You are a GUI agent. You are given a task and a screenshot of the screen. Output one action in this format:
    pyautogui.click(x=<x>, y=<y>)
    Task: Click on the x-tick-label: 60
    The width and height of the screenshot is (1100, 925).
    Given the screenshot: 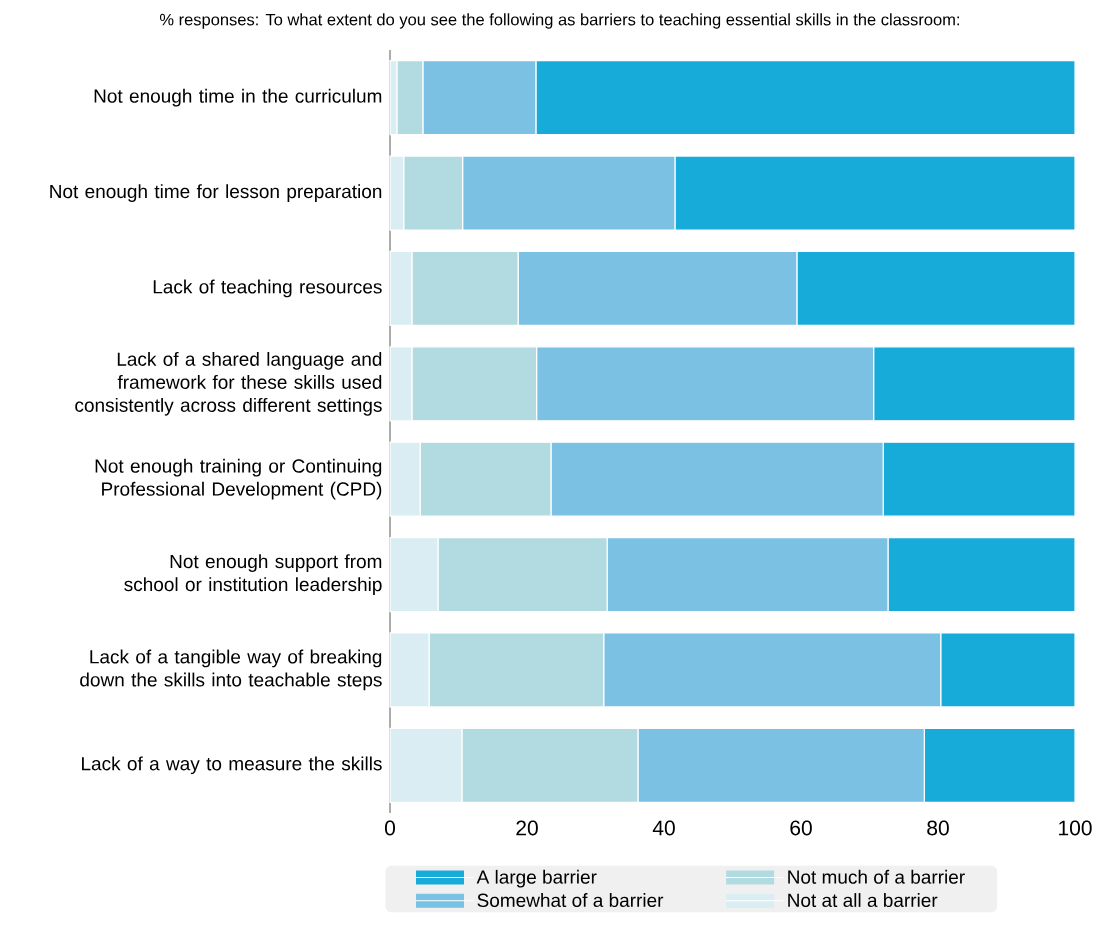 What is the action you would take?
    pyautogui.click(x=801, y=828)
    